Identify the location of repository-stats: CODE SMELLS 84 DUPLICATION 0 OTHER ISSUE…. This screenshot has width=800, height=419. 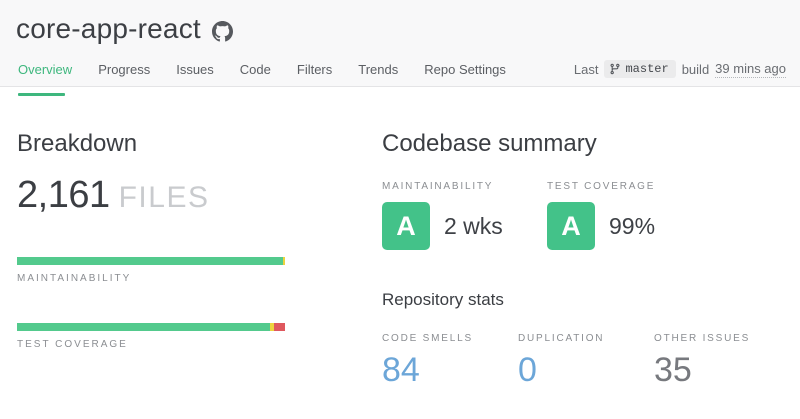
(586, 360).